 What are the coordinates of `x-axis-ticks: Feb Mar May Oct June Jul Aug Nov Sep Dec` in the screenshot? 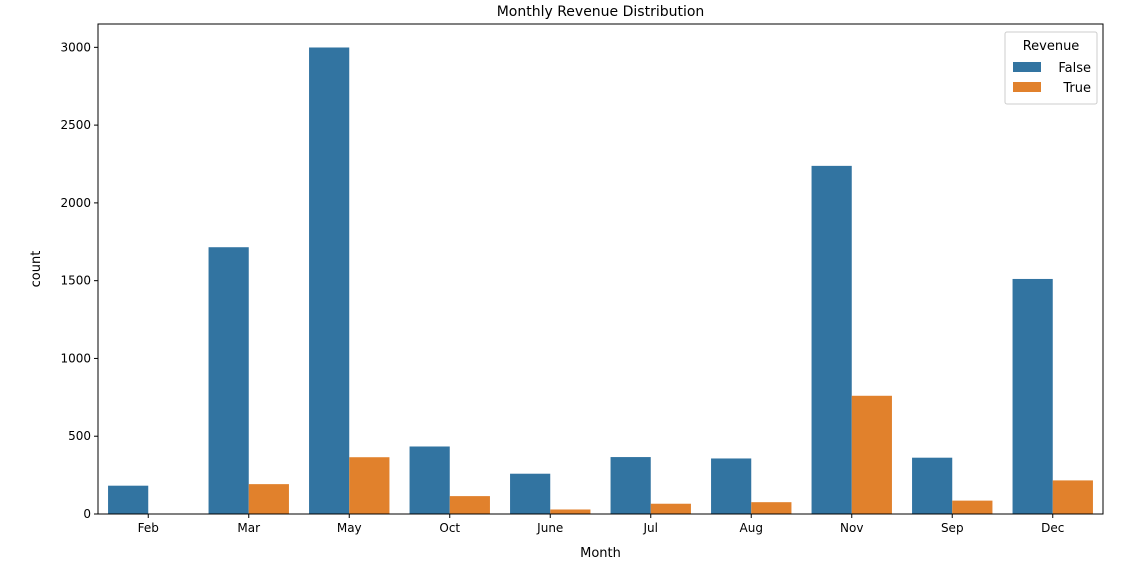 It's located at (601, 524).